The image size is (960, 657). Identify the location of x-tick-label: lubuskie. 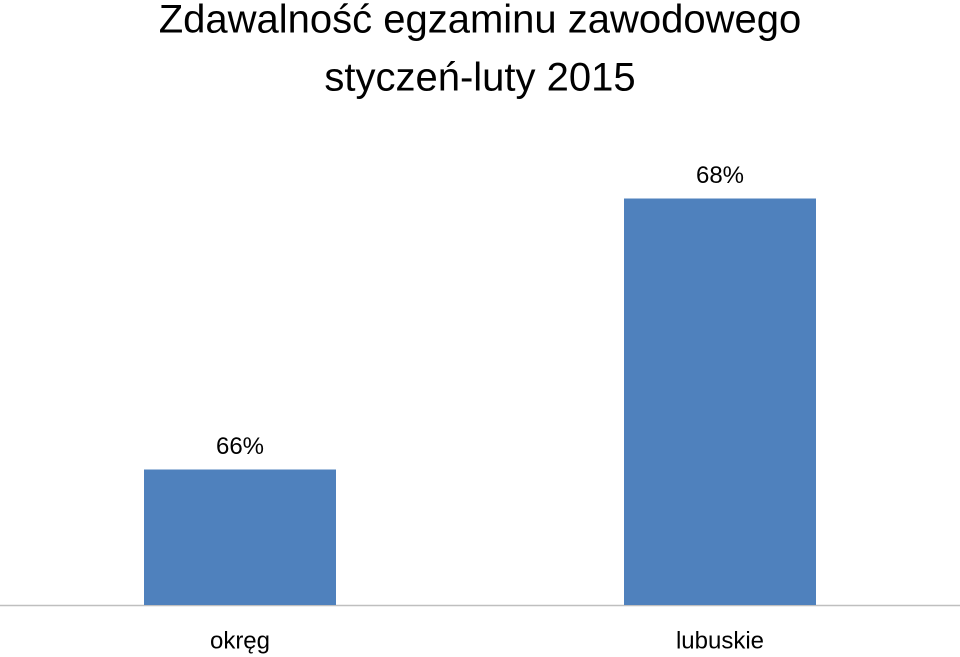
(720, 640).